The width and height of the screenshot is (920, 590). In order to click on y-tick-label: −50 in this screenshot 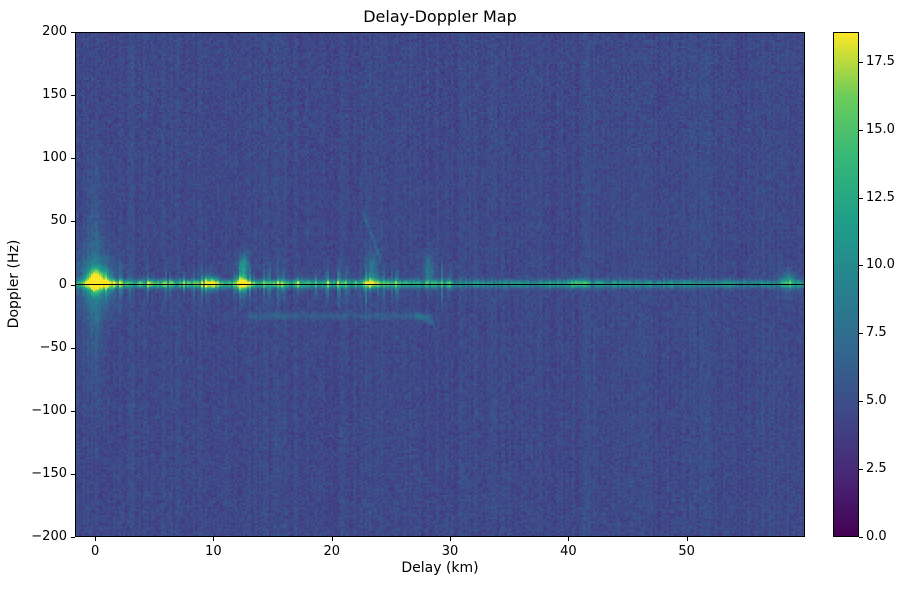, I will do `click(53, 347)`.